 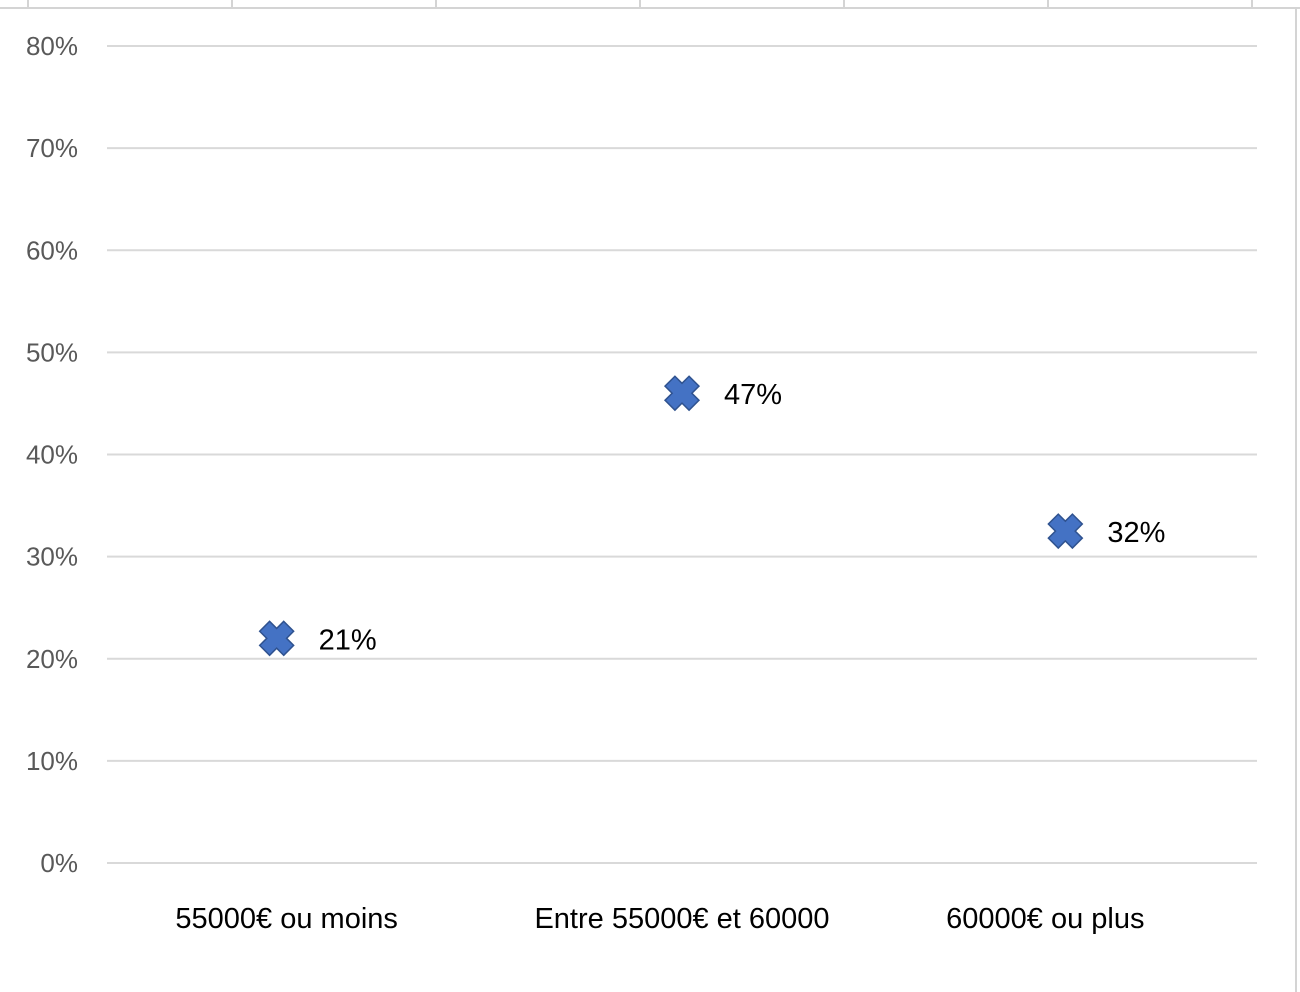 What do you see at coordinates (59, 863) in the screenshot?
I see `y-tick-label: 0%` at bounding box center [59, 863].